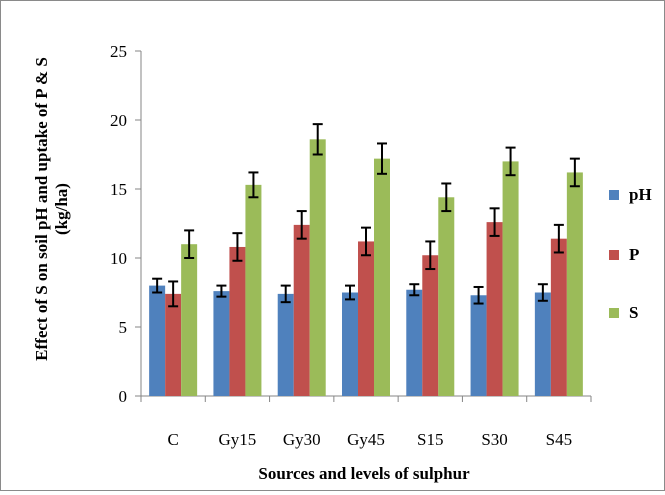 The height and width of the screenshot is (495, 665). What do you see at coordinates (634, 254) in the screenshot?
I see `legend-label-P: P` at bounding box center [634, 254].